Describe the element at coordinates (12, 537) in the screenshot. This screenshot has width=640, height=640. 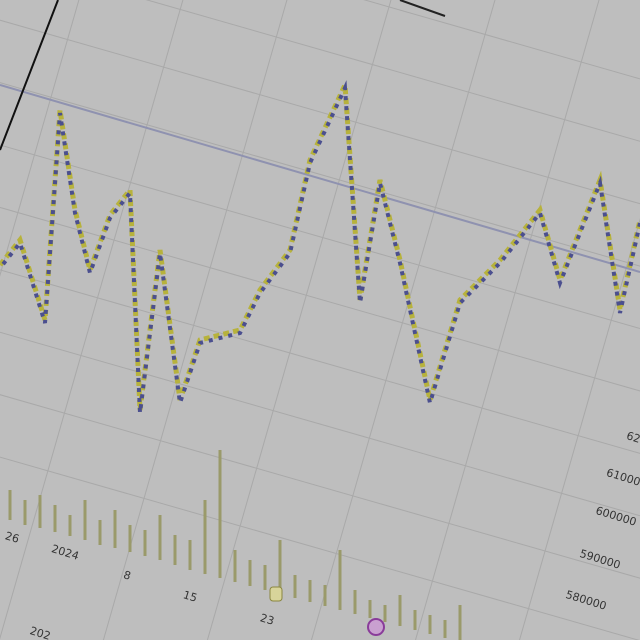
I see `x-label: 26` at that location.